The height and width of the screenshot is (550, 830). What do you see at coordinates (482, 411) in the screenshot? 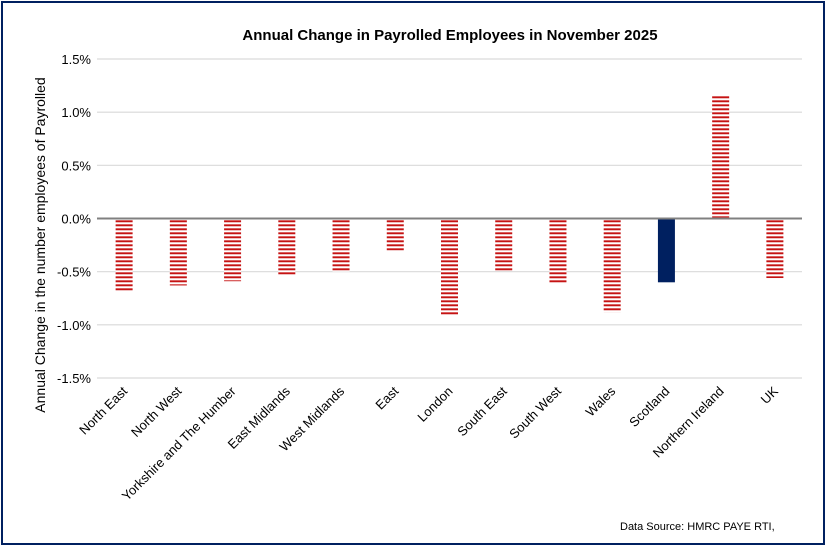
I see `x-tick-label: South East` at bounding box center [482, 411].